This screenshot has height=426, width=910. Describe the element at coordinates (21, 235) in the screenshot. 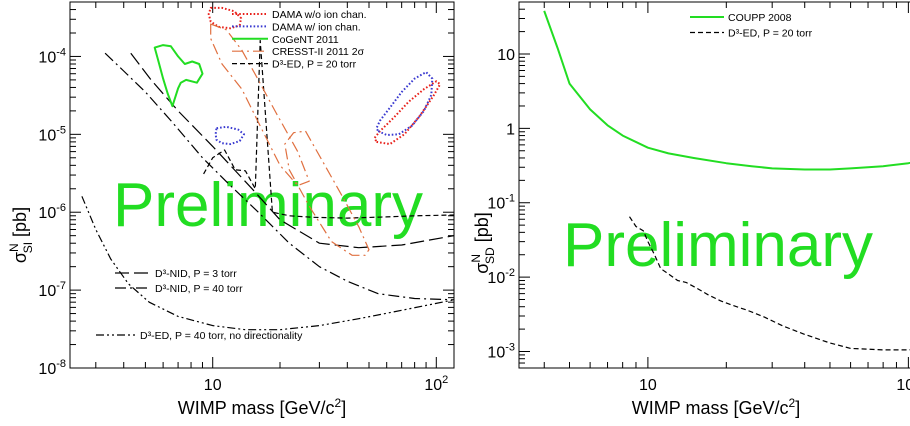

I see `y-axis-label: σNSI [pb]` at that location.